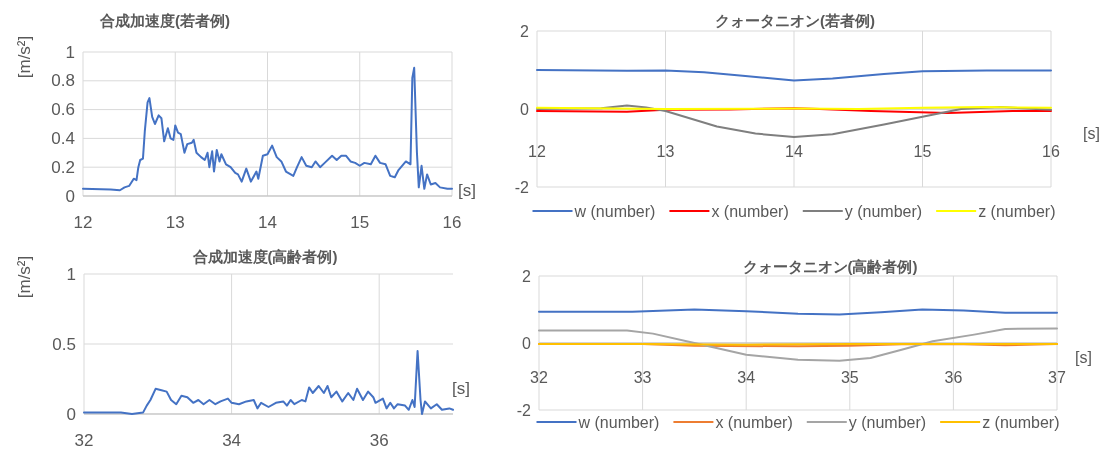 This screenshot has height=457, width=1113. Describe the element at coordinates (830, 266) in the screenshot. I see `chart-title: クォータニオン(高齢者例)` at that location.